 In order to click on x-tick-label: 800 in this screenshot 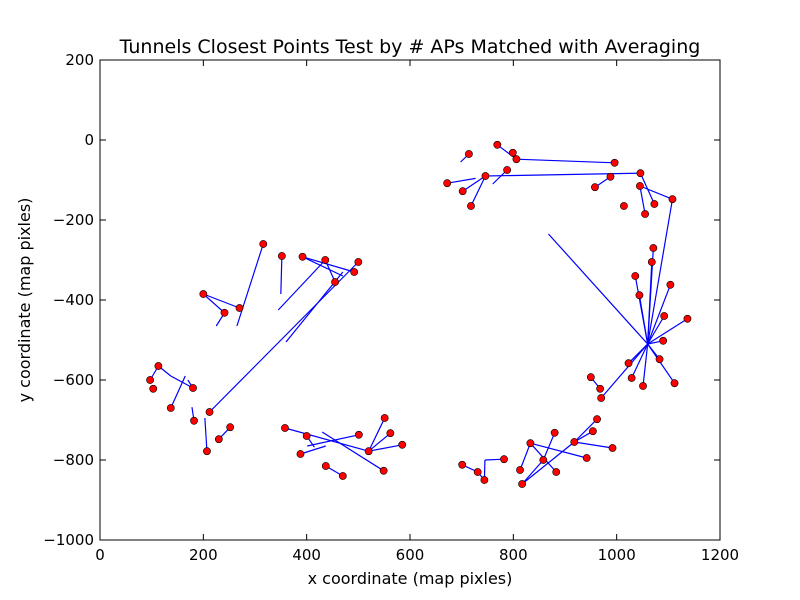, I will do `click(513, 555)`.